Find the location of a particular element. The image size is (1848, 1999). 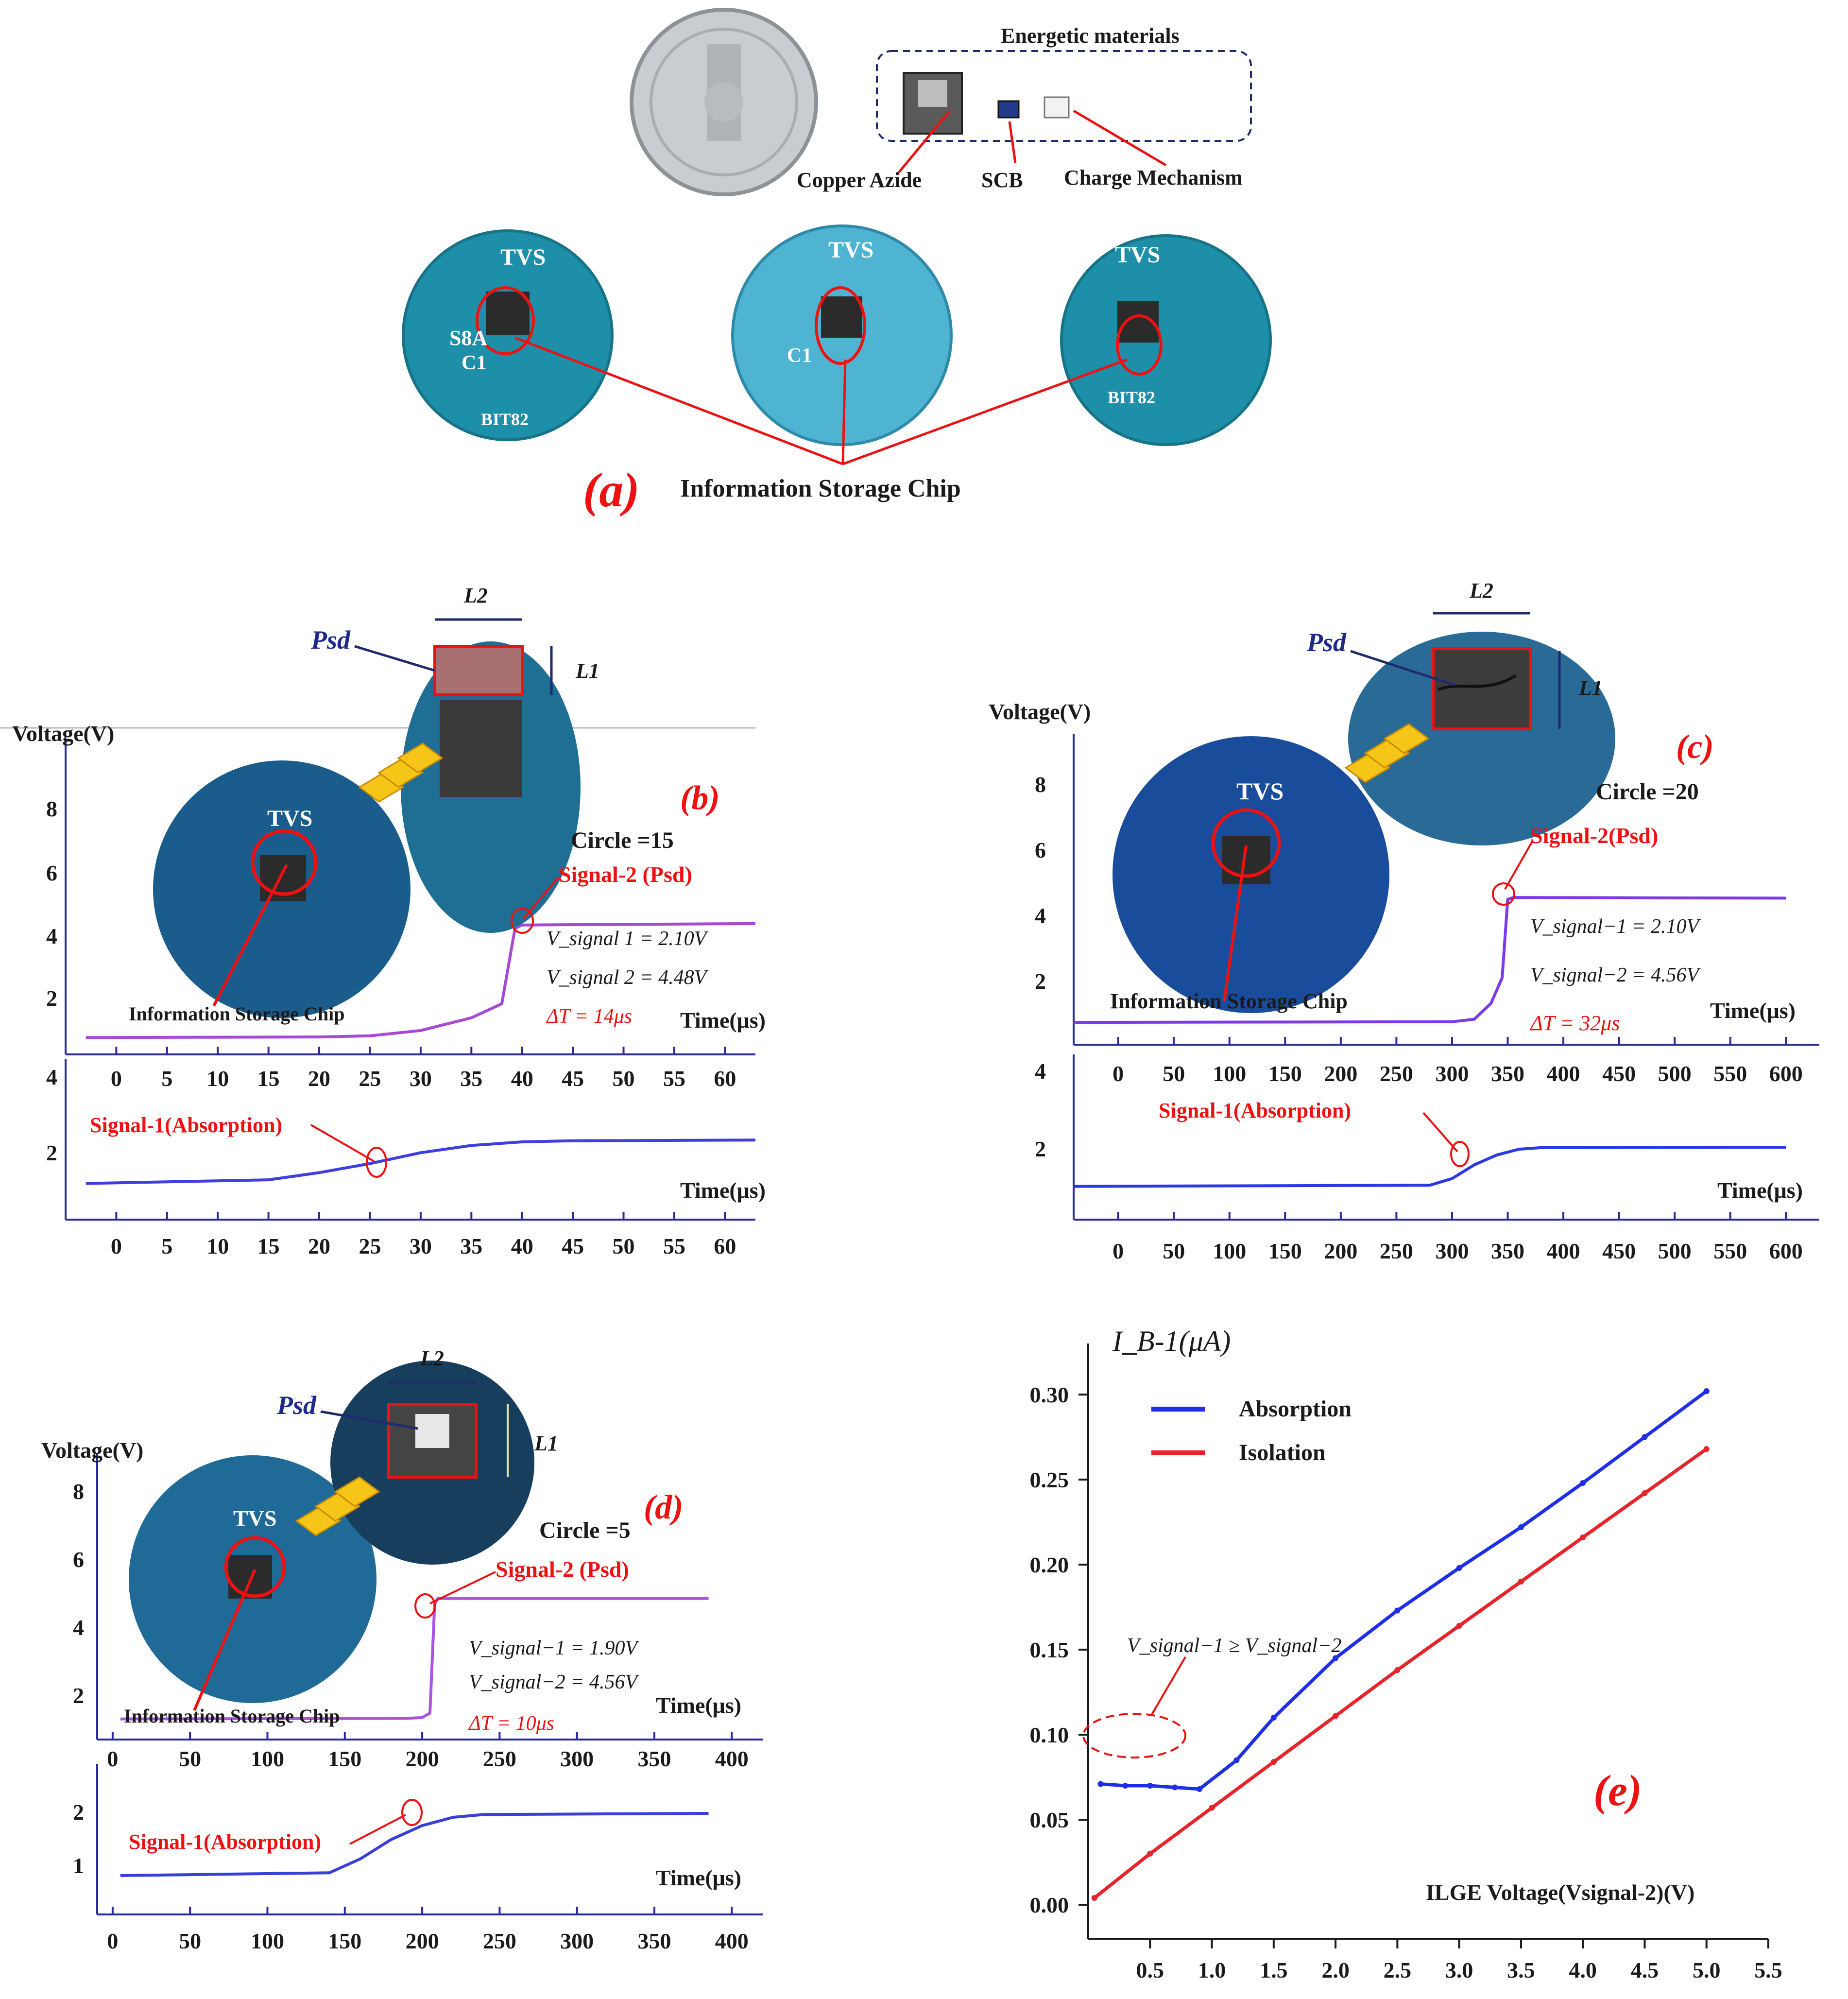

panel-c-xtick-label-bottom: 500 is located at coordinates (1675, 1251).